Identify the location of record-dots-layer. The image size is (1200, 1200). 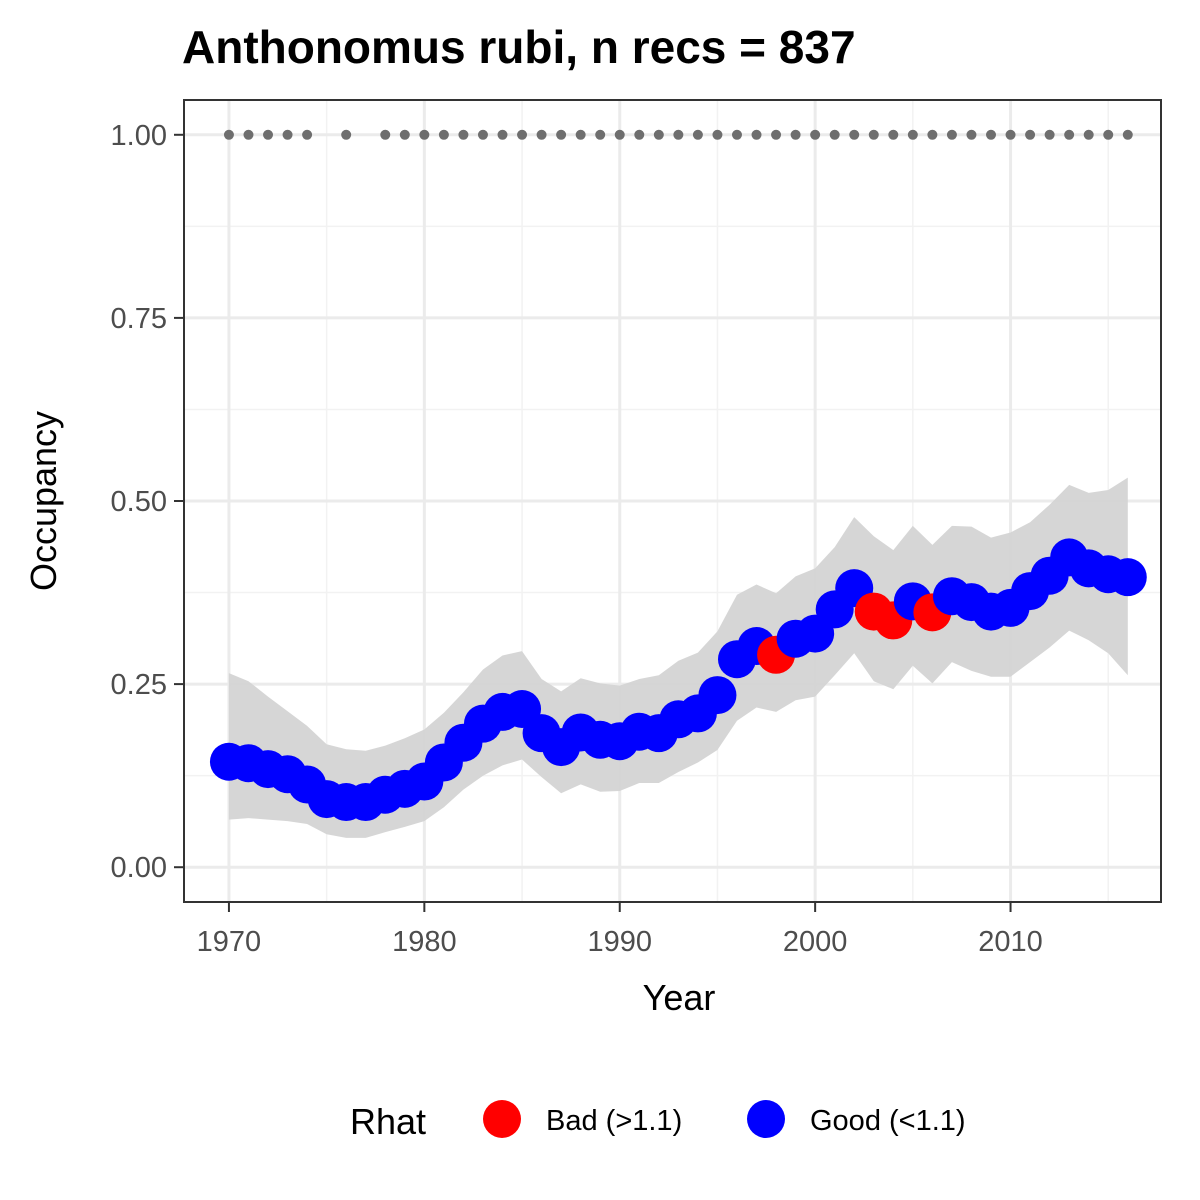
(678, 134).